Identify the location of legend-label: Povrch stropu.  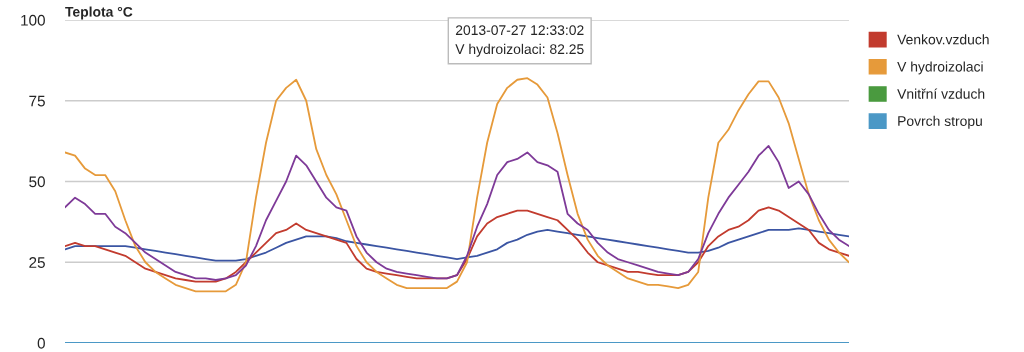
(940, 122).